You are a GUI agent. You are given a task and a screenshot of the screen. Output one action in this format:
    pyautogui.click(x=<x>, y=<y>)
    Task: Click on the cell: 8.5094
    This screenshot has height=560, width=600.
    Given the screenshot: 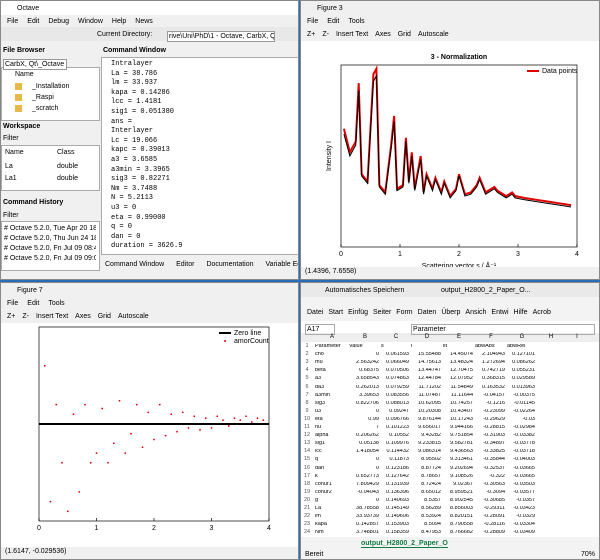 What is the action you would take?
    pyautogui.click(x=432, y=525)
    